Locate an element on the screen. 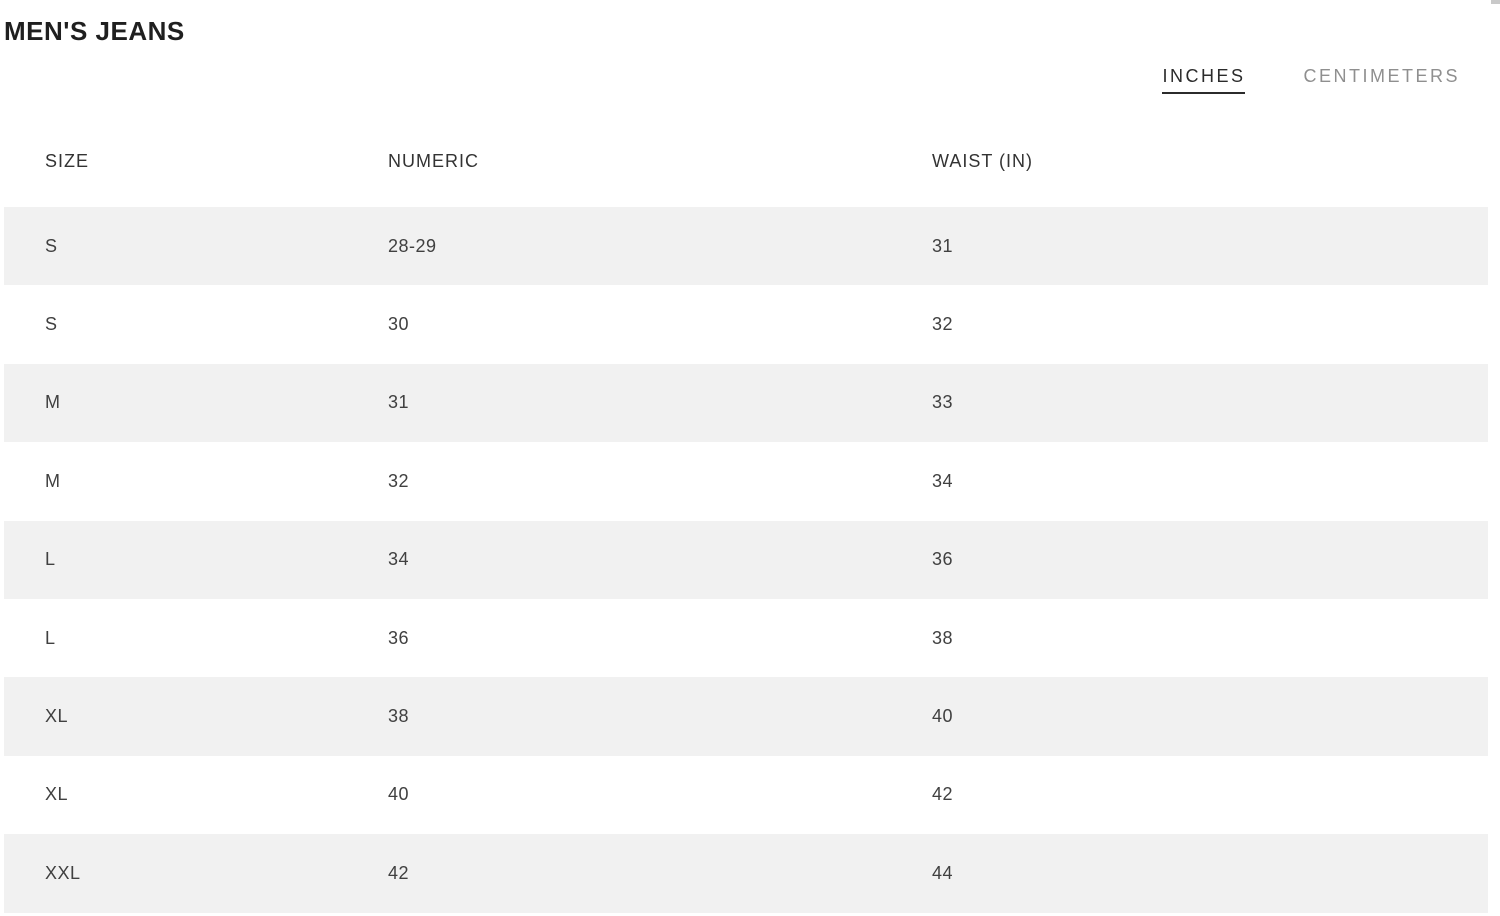 This screenshot has height=916, width=1500. page-title: MEN'S JEANS is located at coordinates (94, 31).